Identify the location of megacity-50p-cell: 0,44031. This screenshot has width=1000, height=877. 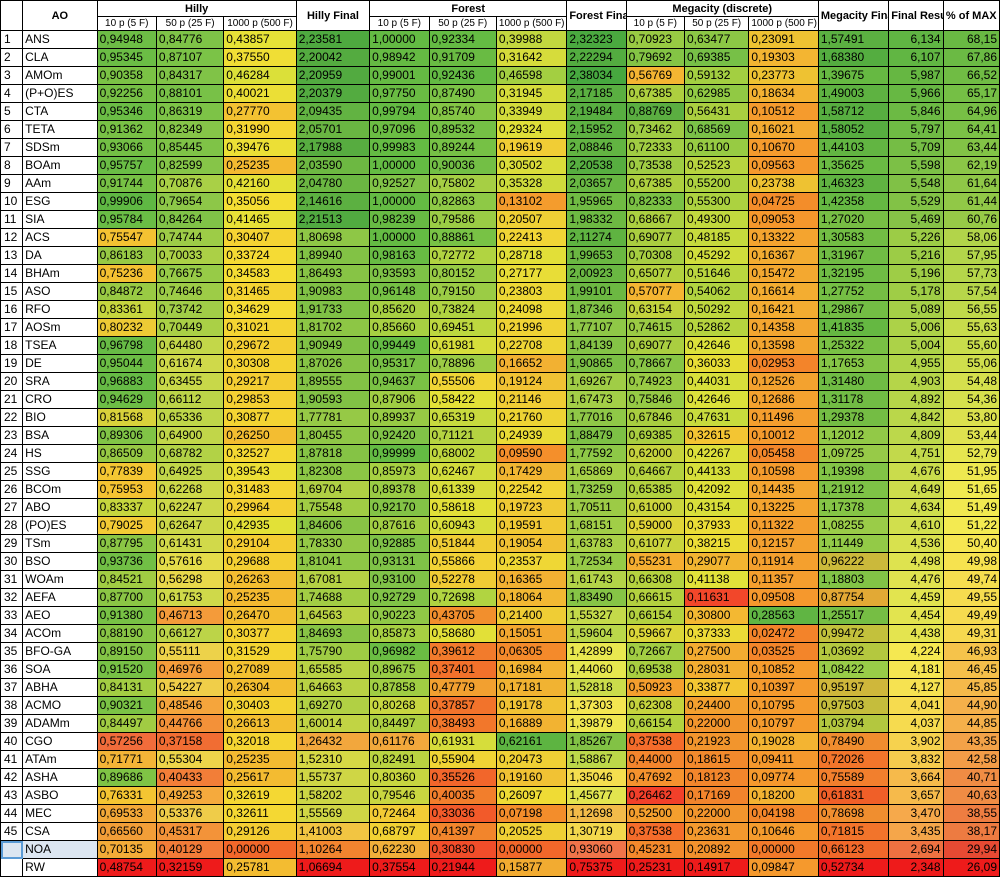
(716, 381).